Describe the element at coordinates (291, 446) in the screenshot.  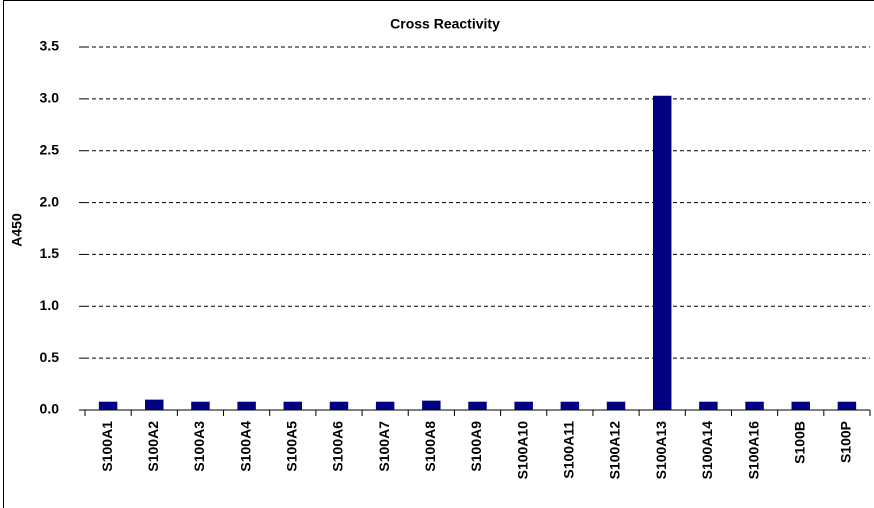
I see `x-tick-label: S100A5` at that location.